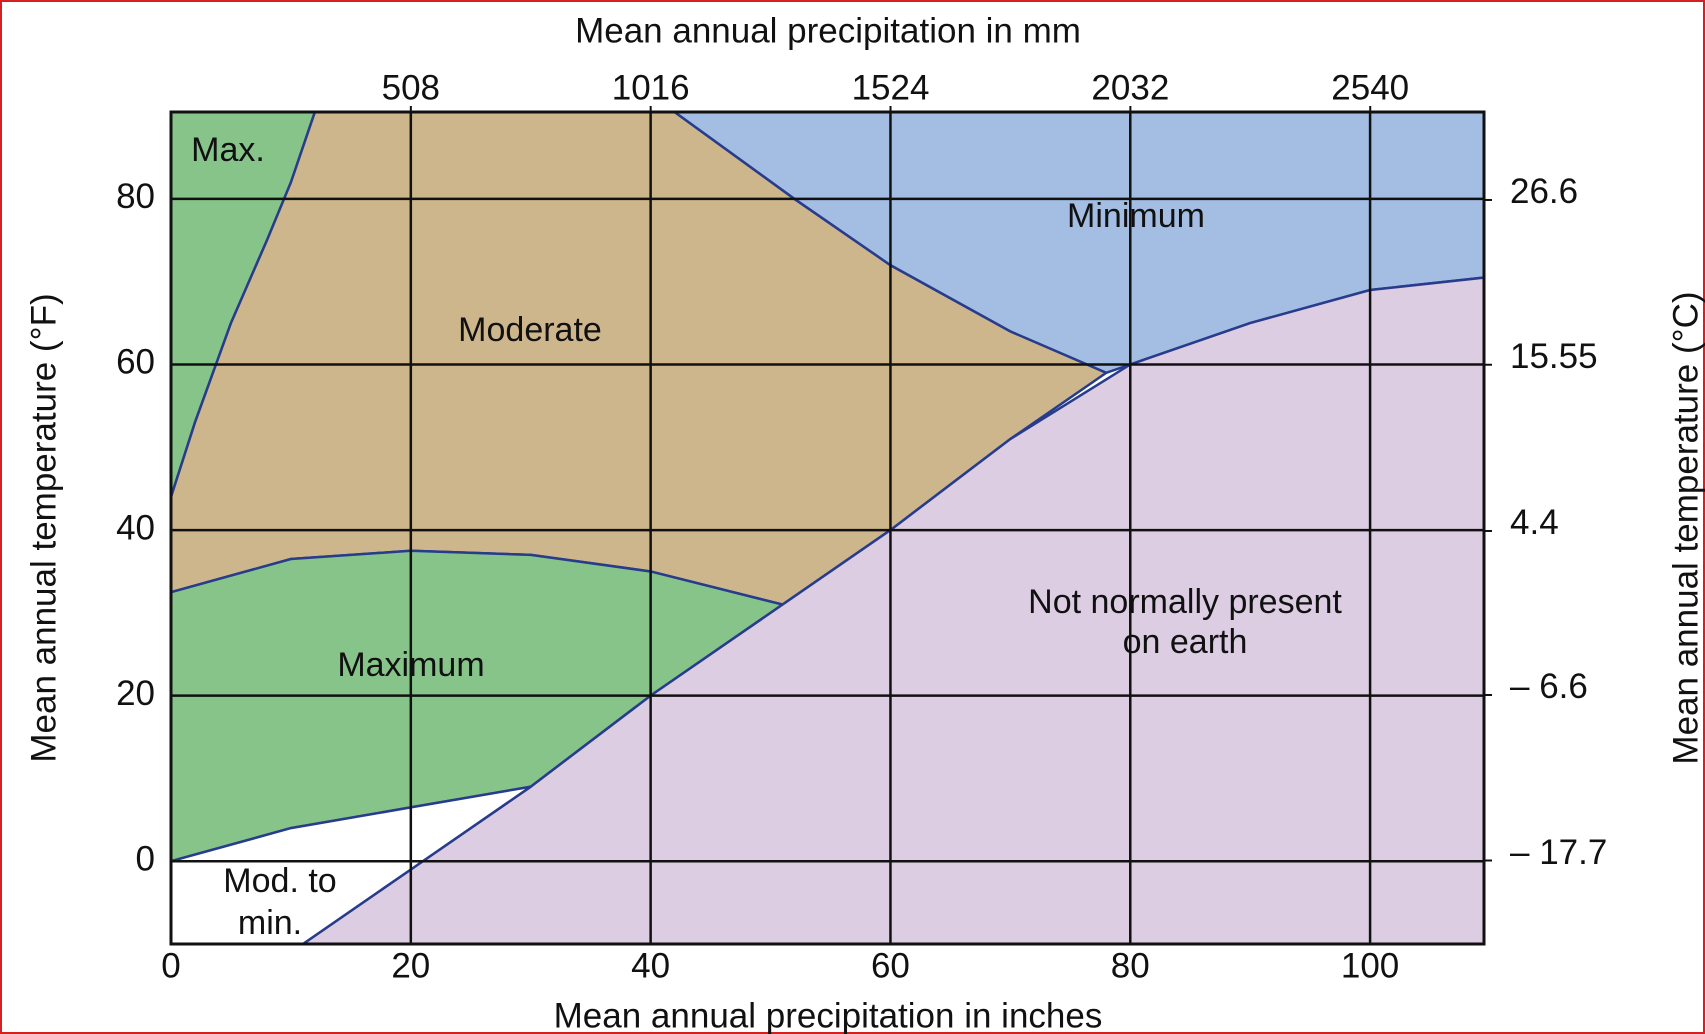 The image size is (1705, 1034). Describe the element at coordinates (1534, 522) in the screenshot. I see `y2-tick-label: 4.4` at that location.